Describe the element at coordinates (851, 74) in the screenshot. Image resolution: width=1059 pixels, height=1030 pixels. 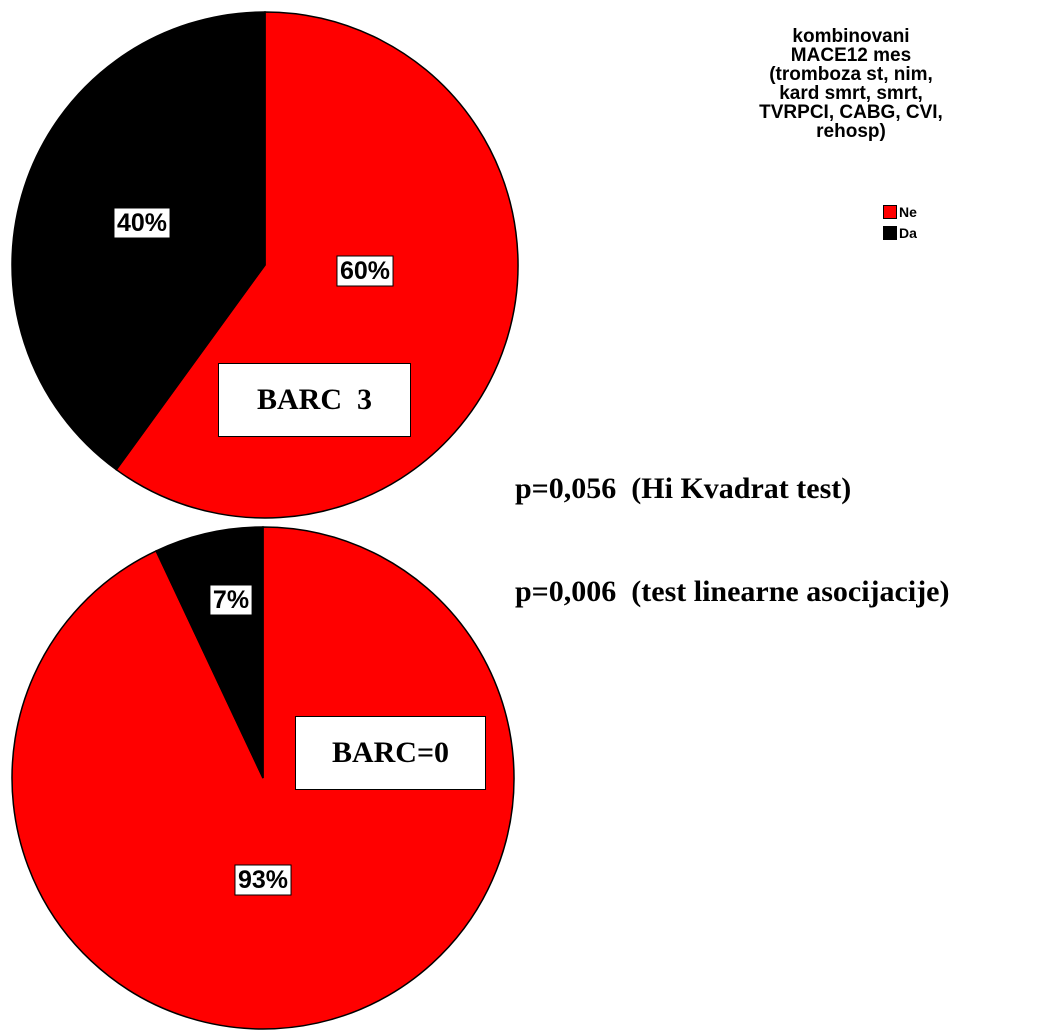
I see `legend-title-line: (tromboza st, nim,` at that location.